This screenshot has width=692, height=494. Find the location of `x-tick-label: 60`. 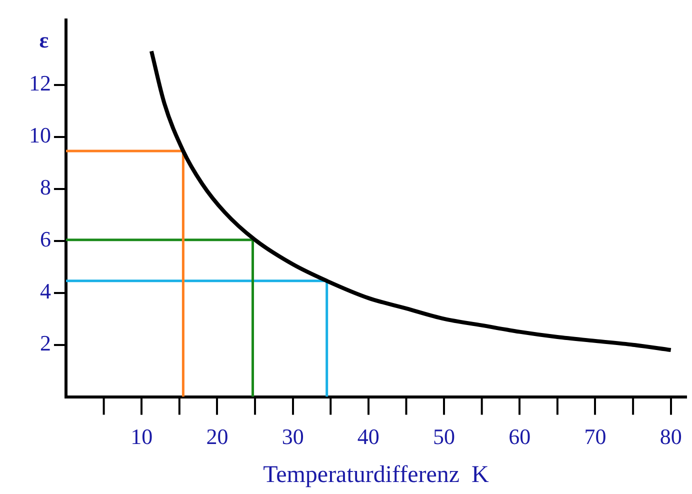

x-tick-label: 60 is located at coordinates (519, 436).